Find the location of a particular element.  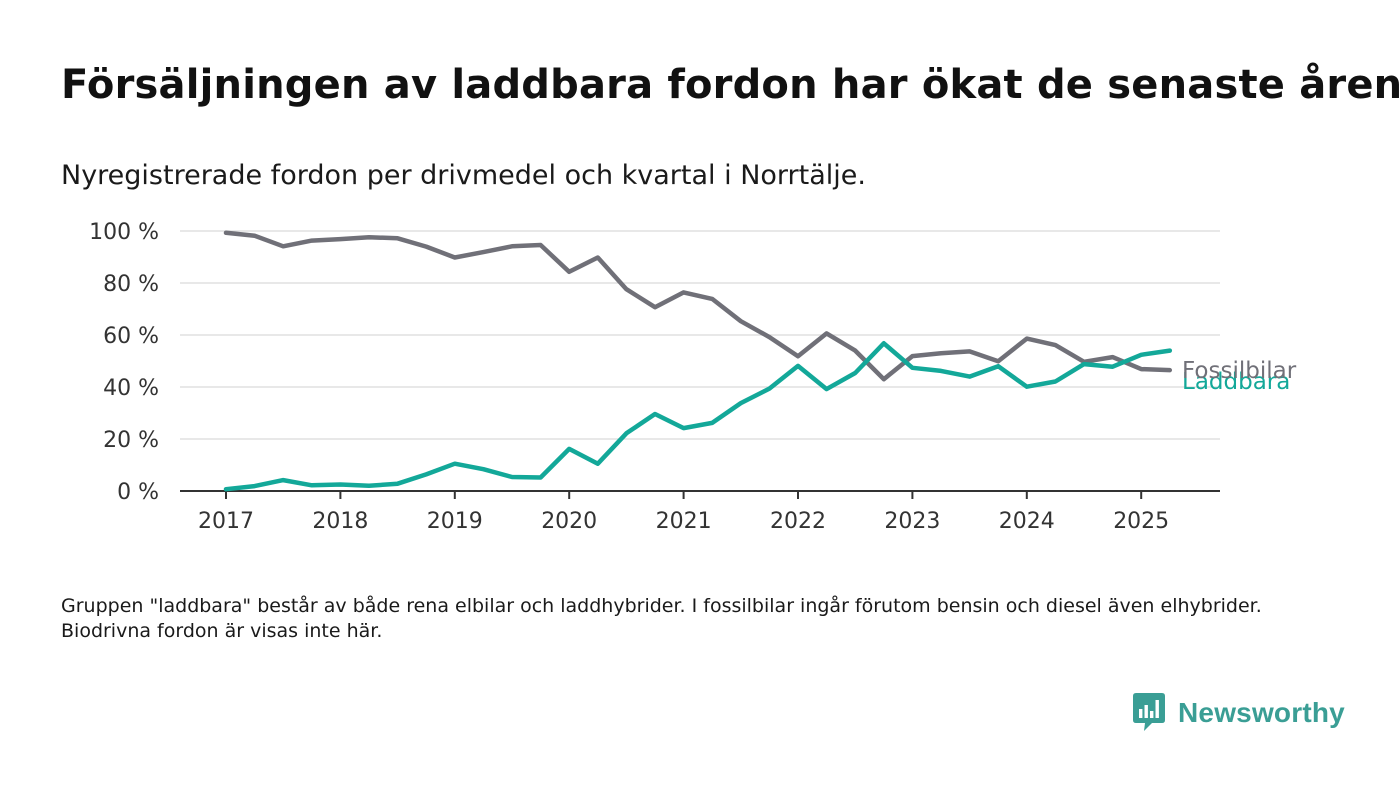

y-tick-label: 80 % is located at coordinates (131, 284).